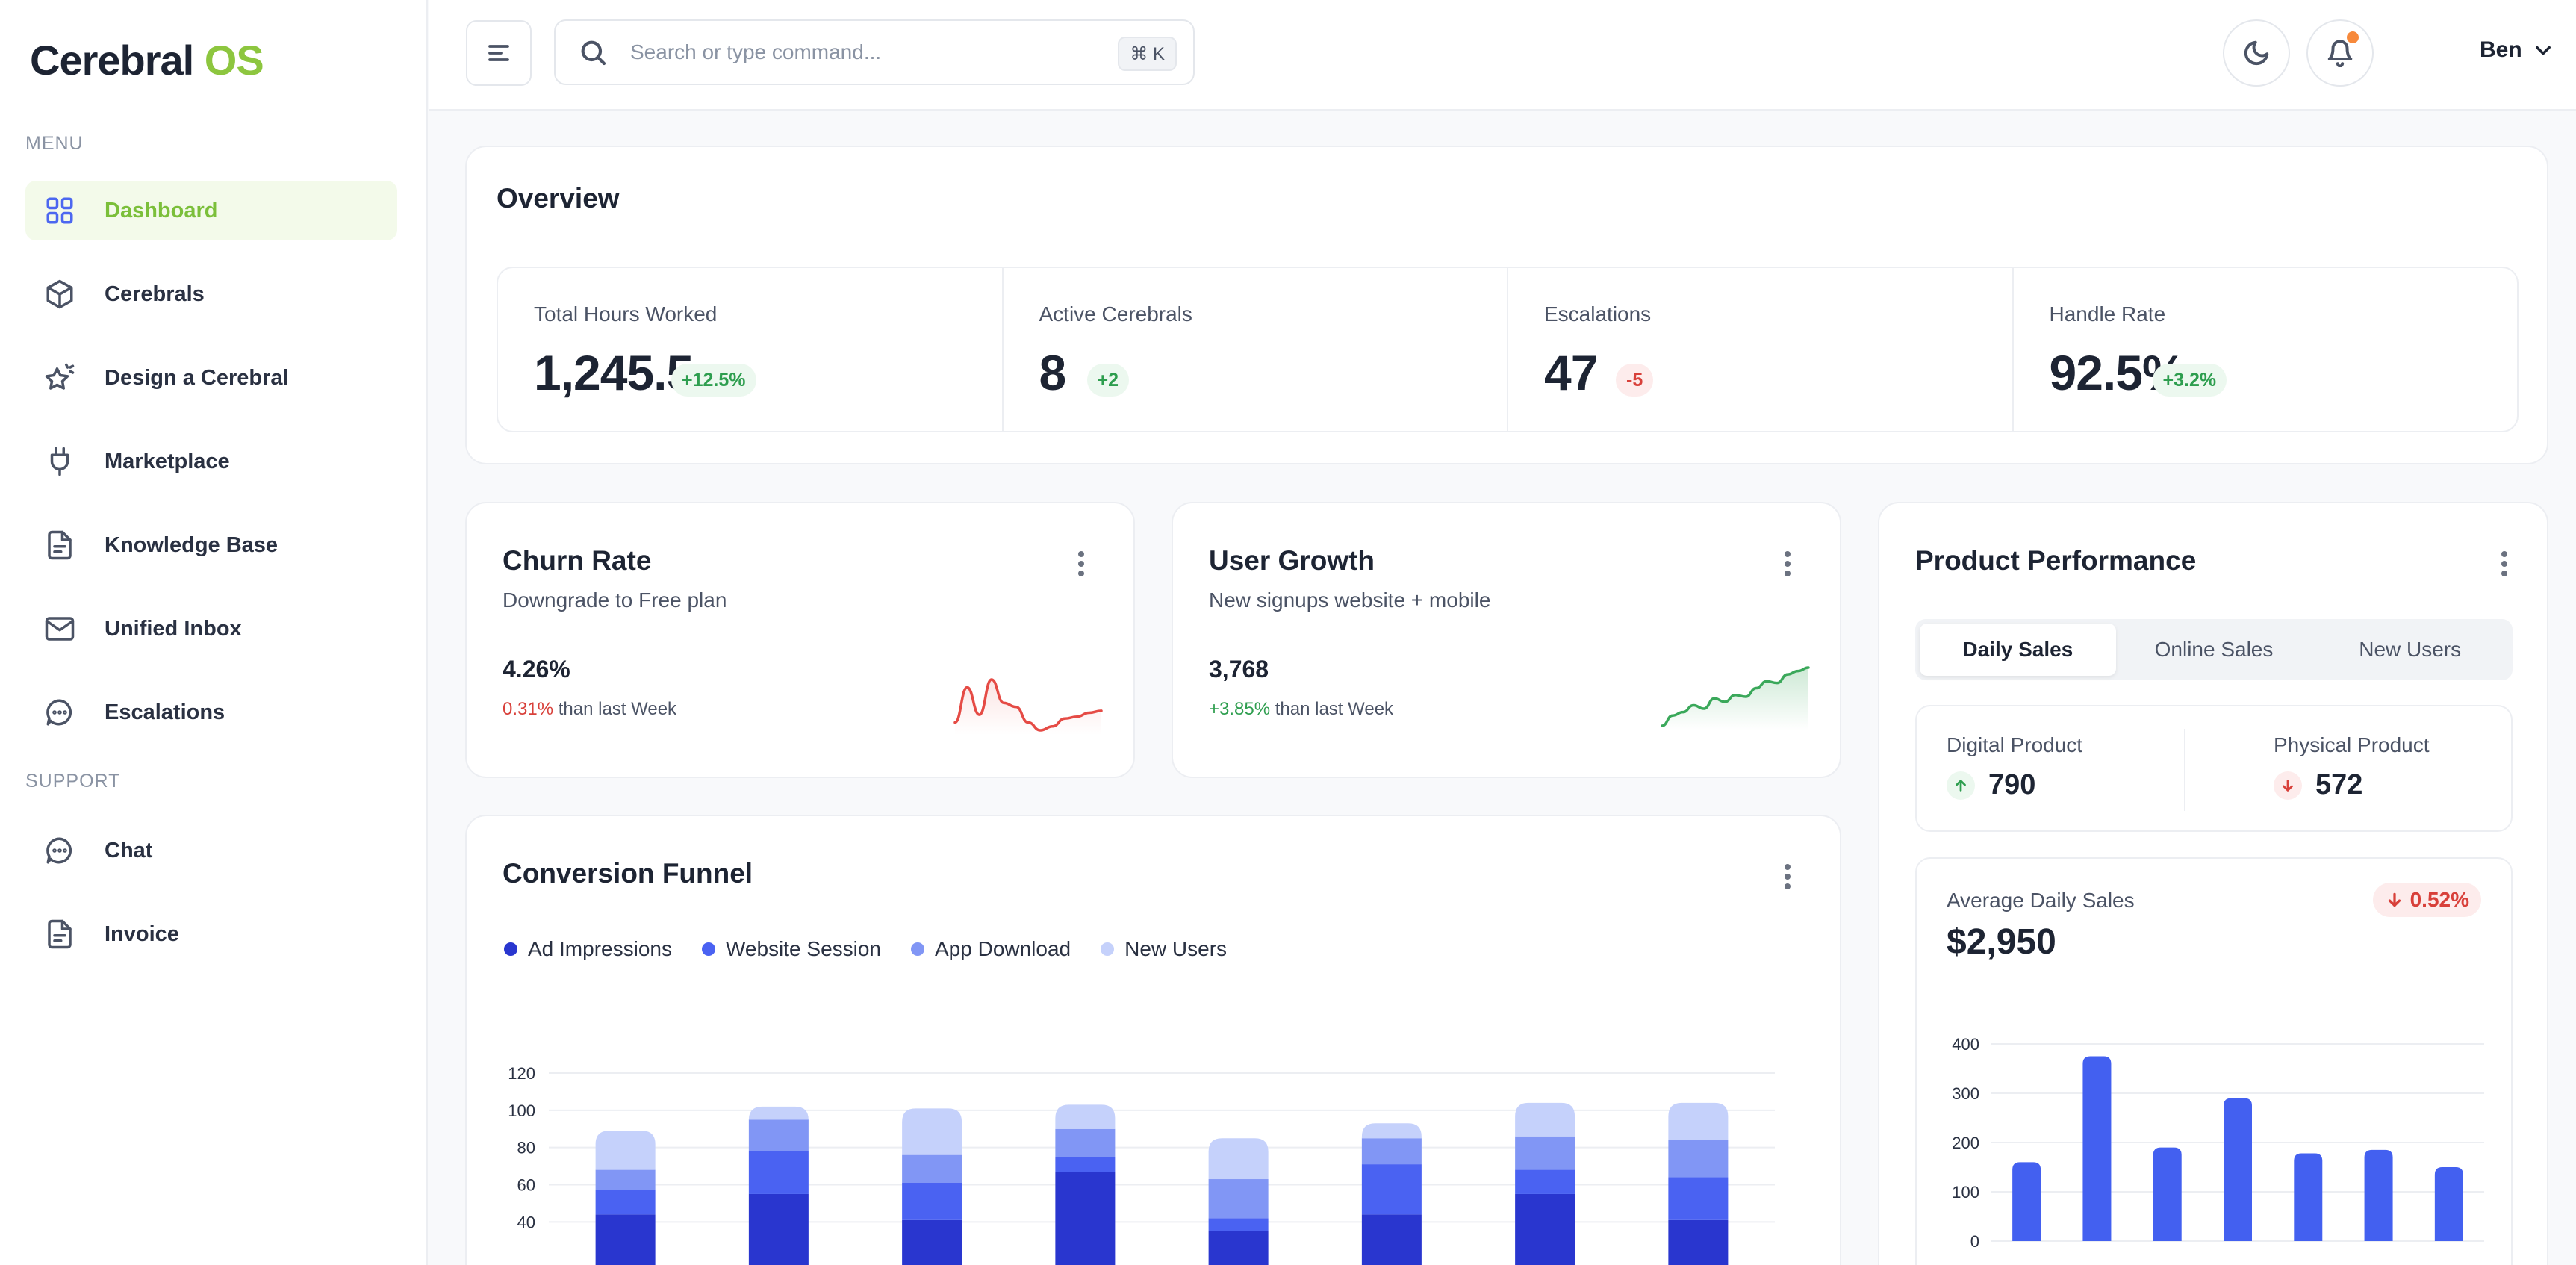  I want to click on legend-label: Ad Impressions, so click(600, 948).